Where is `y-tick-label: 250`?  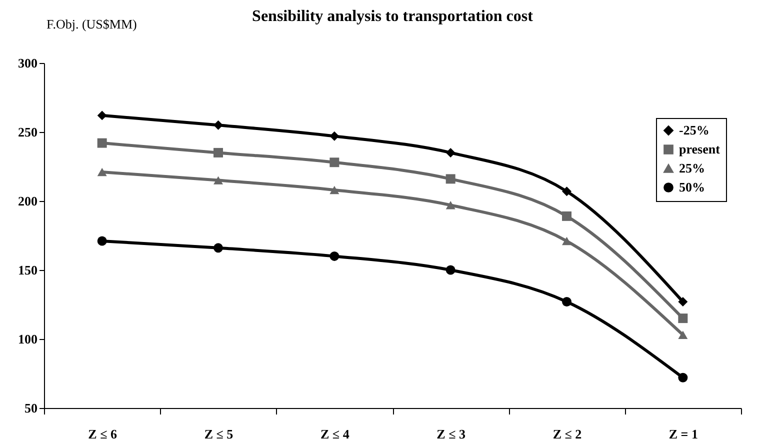
y-tick-label: 250 is located at coordinates (28, 132).